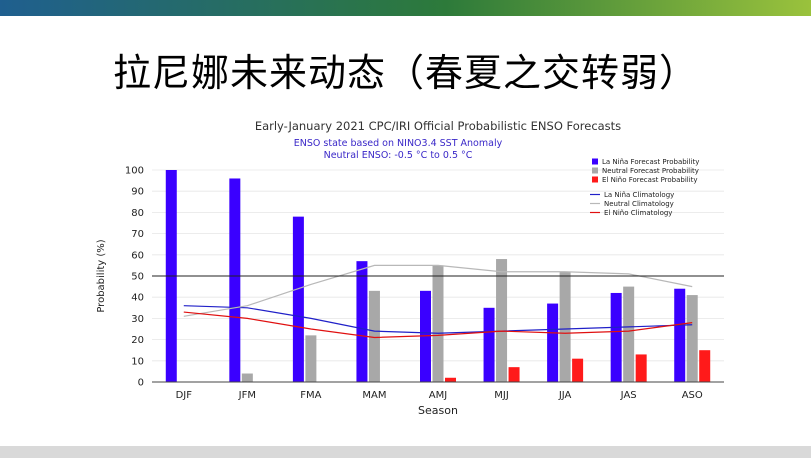  What do you see at coordinates (639, 195) in the screenshot?
I see `legend-label: La Niña Climatology` at bounding box center [639, 195].